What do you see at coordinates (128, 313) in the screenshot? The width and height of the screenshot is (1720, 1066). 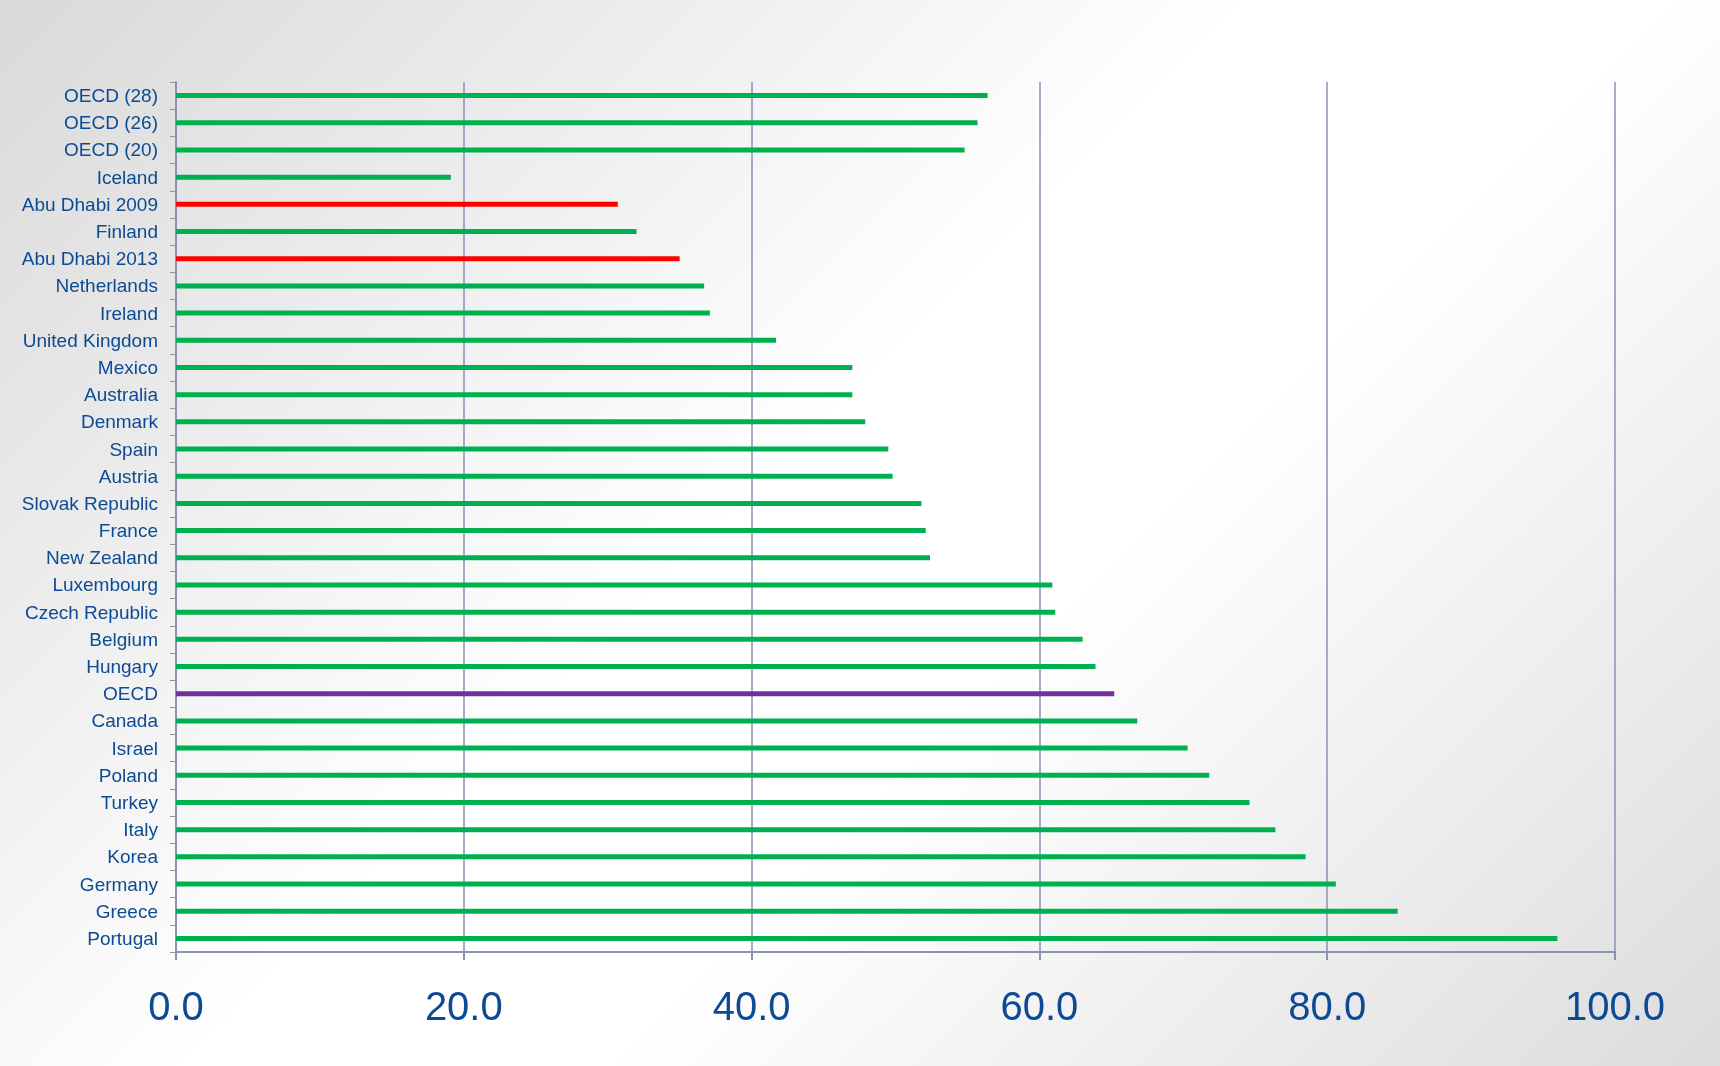 I see `y-tick-label: Ireland` at bounding box center [128, 313].